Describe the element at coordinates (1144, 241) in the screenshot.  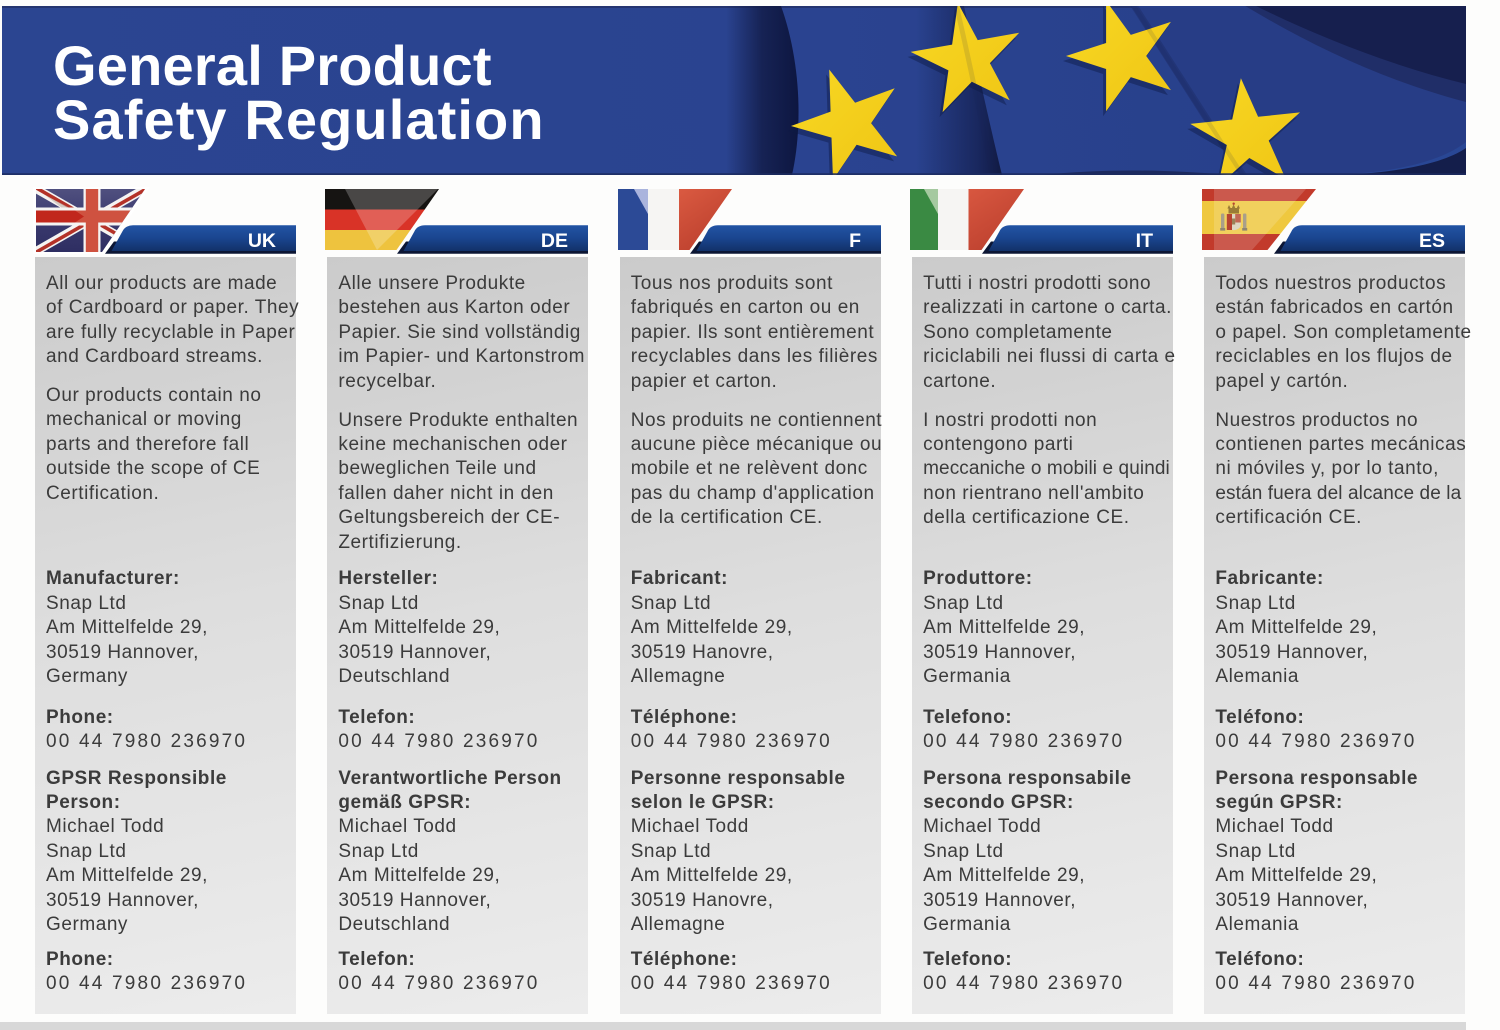
I see `svg-text: IT` at that location.